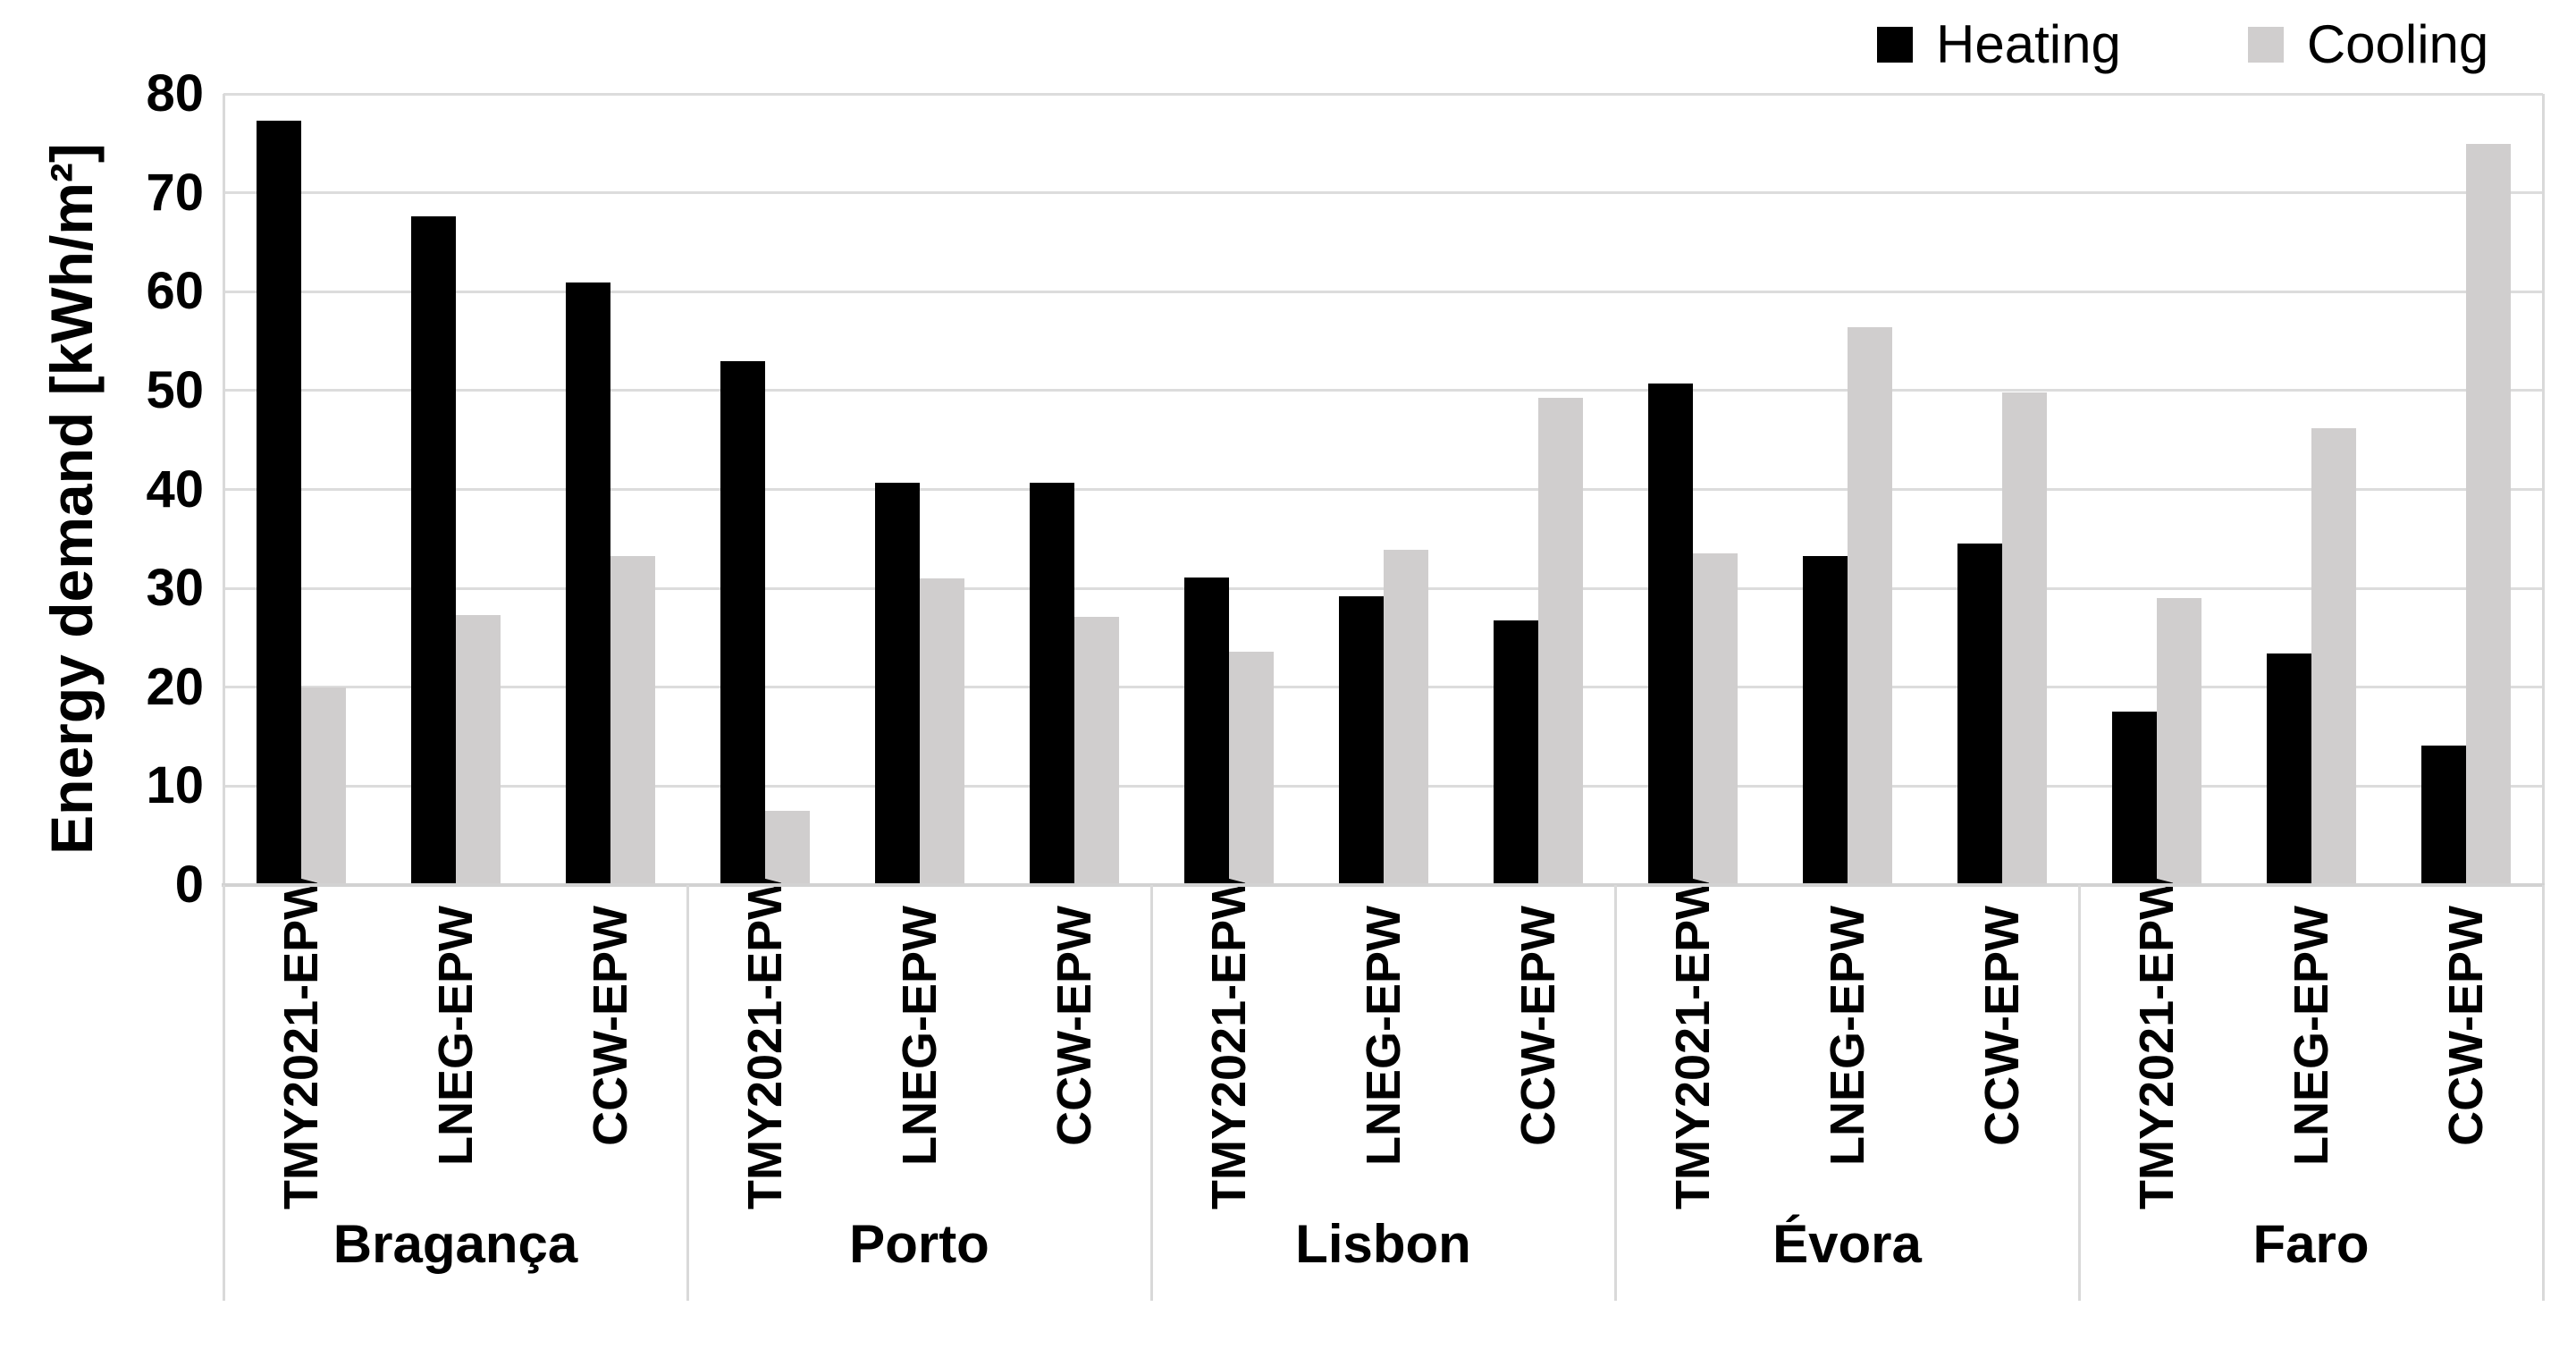 The image size is (2576, 1366). What do you see at coordinates (1096, 751) in the screenshot?
I see `cooling-bar-Porto-CCW-EPW` at bounding box center [1096, 751].